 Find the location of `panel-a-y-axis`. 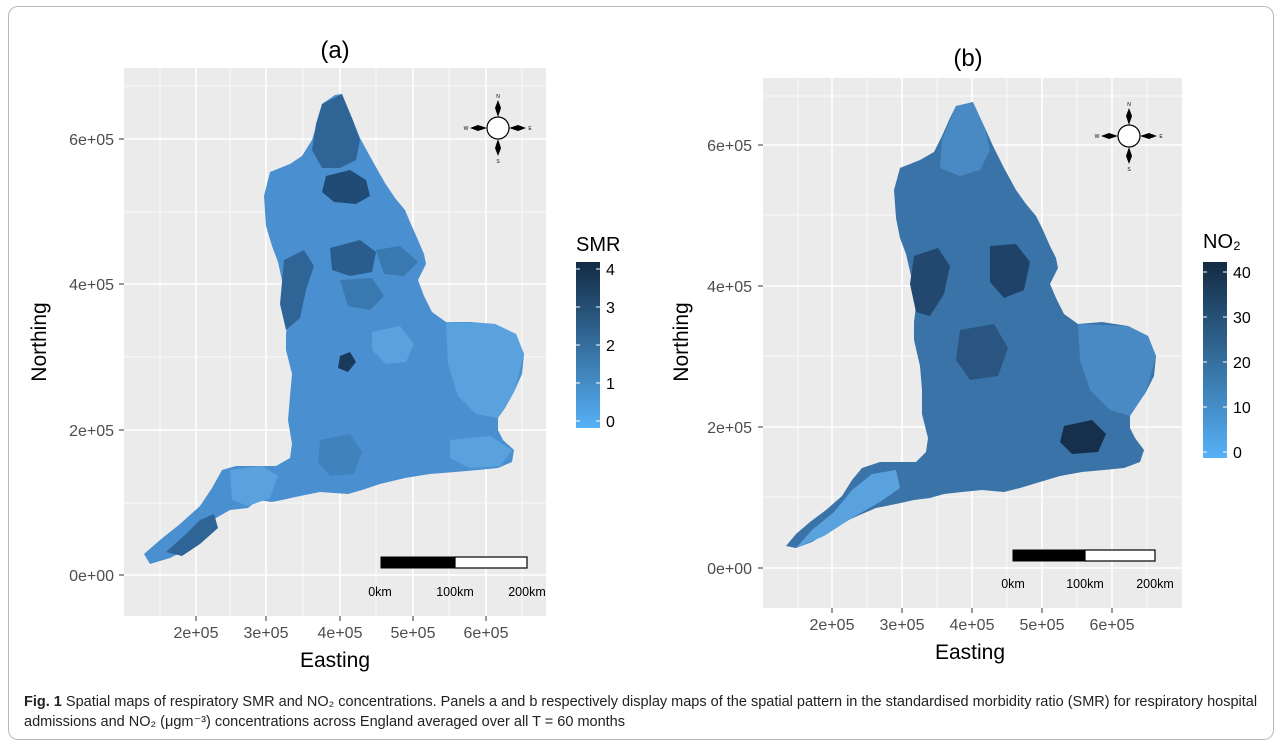

panel-a-y-axis is located at coordinates (121, 357).